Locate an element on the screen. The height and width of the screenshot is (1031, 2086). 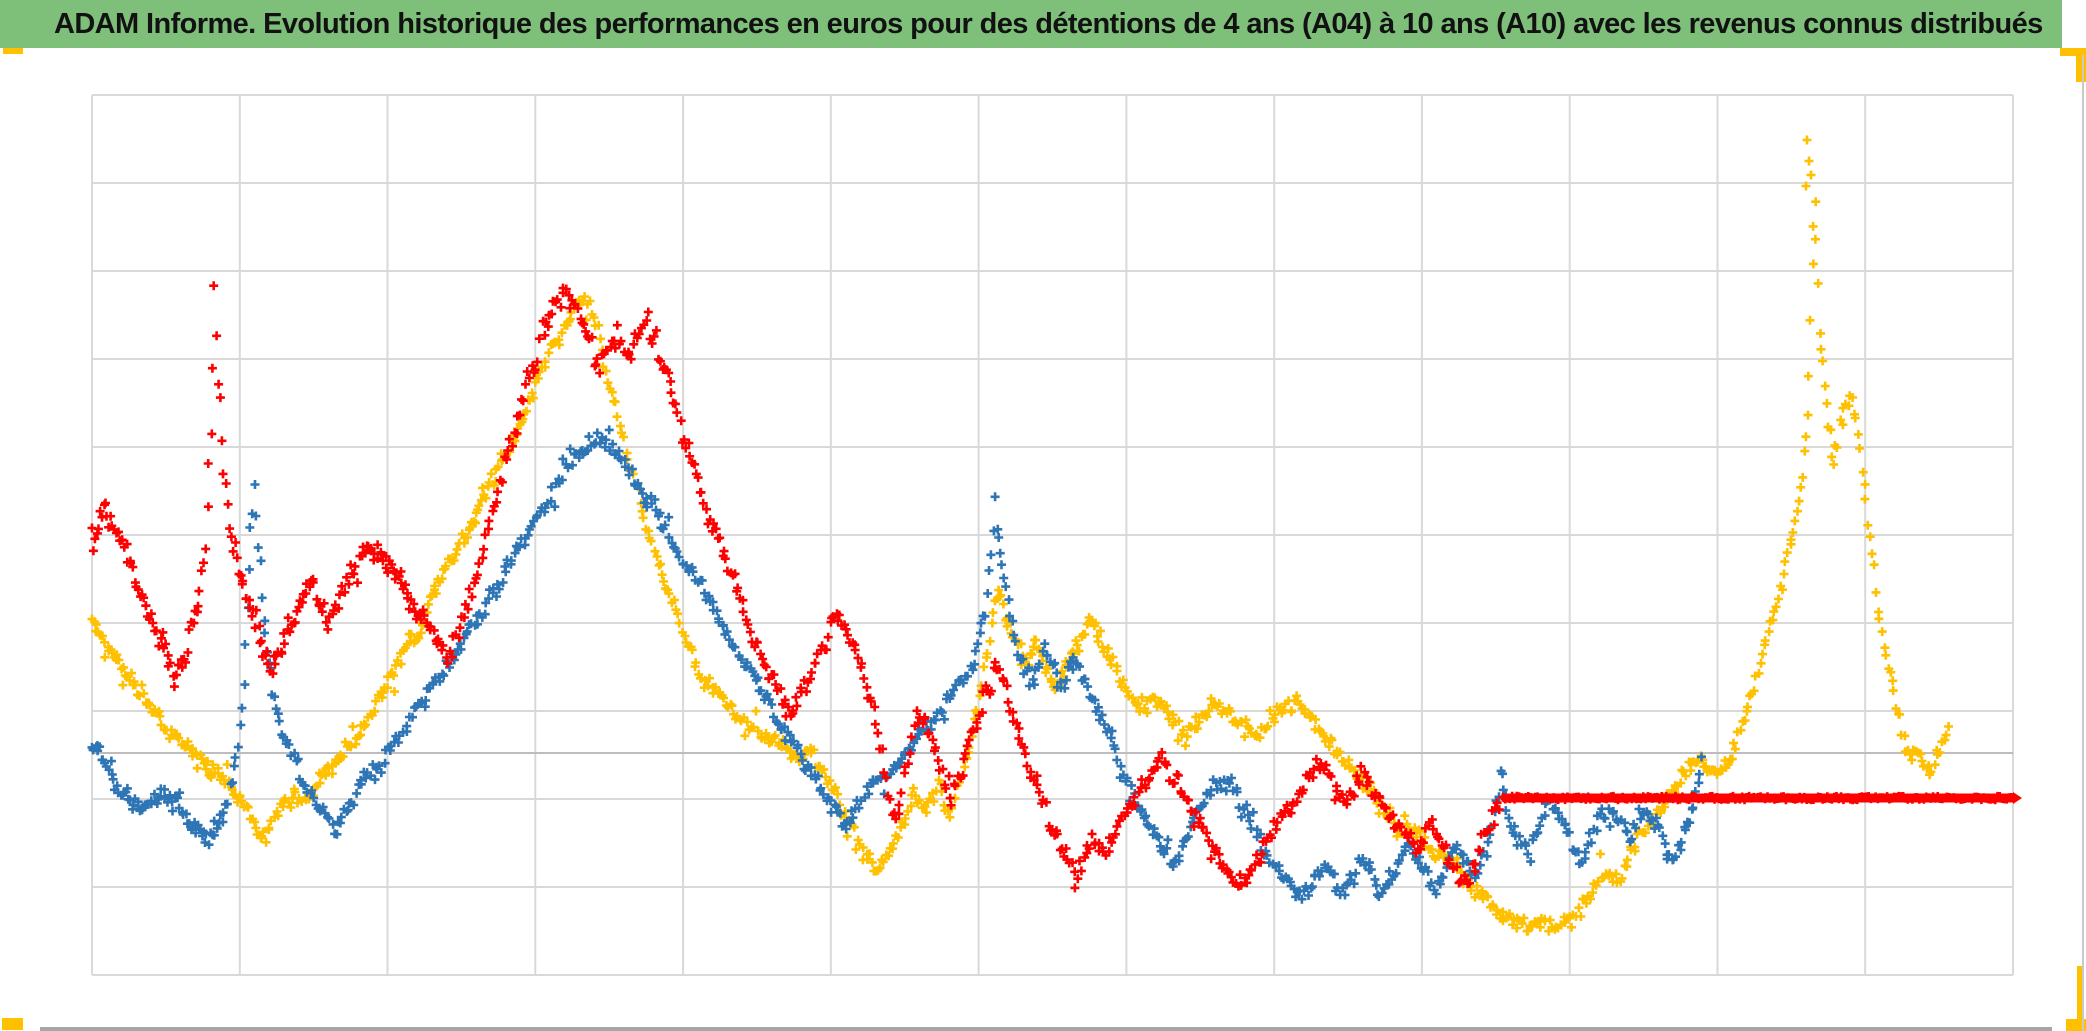
bottom-border-strip is located at coordinates (1046, 1029).